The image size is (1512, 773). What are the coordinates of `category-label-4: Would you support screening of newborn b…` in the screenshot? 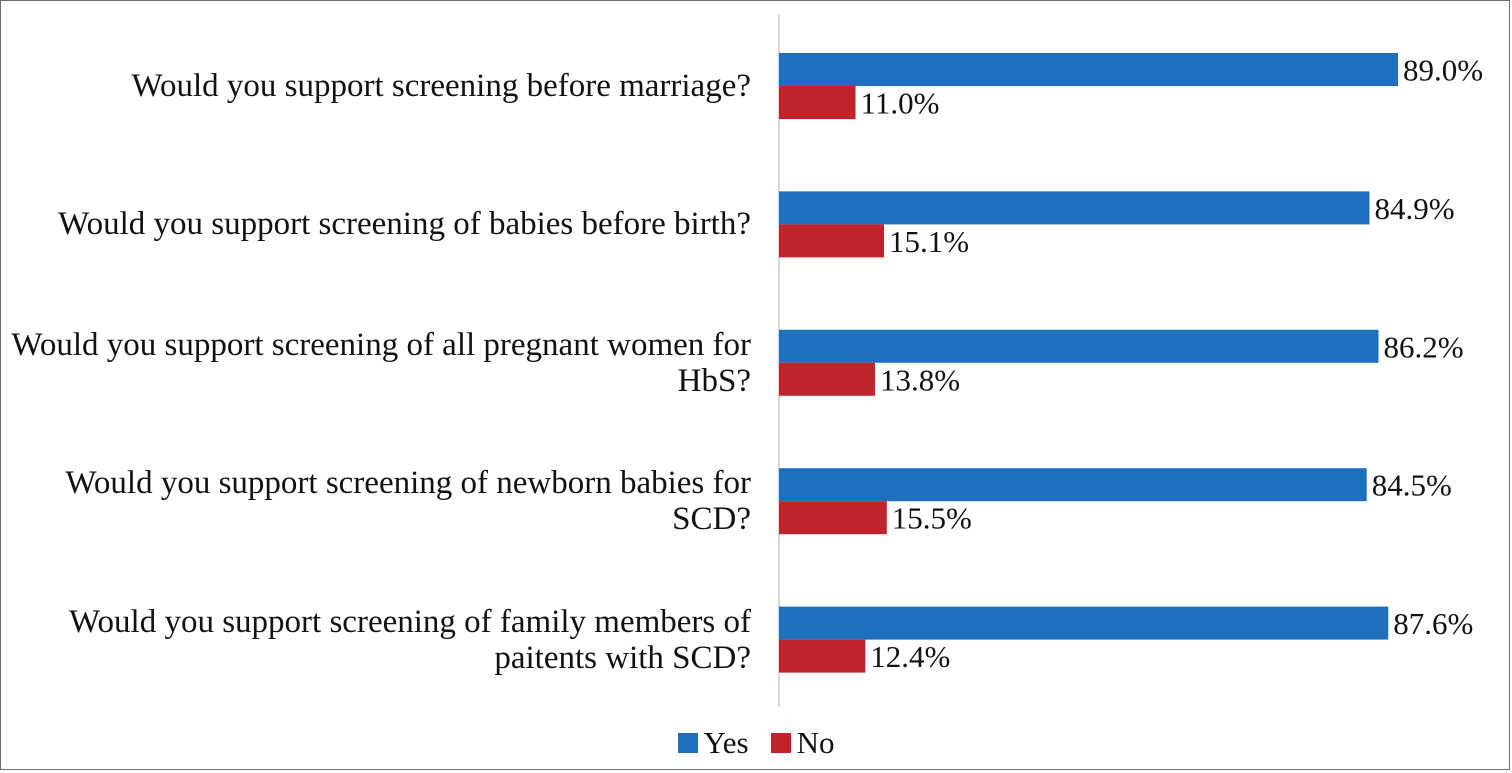 It's located at (408, 501).